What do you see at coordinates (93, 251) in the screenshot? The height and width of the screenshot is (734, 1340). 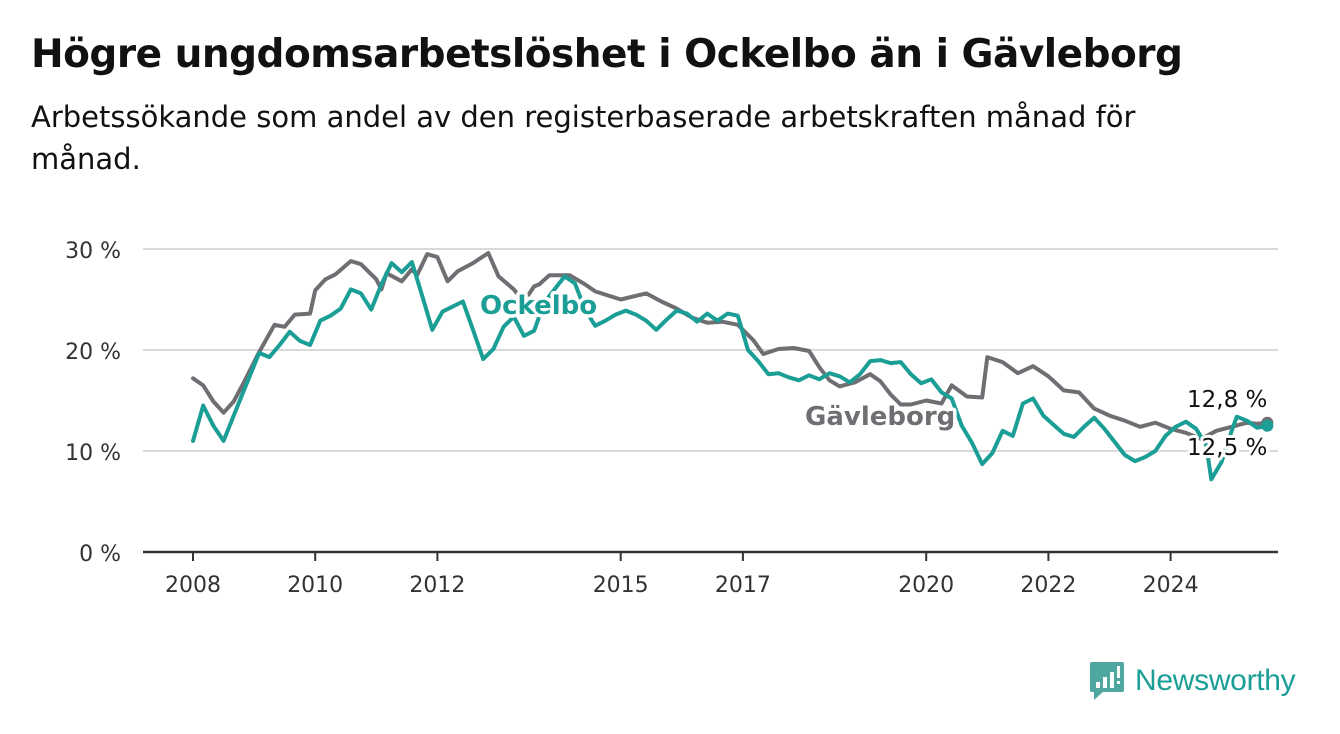 I see `y-tick-label: 30 %` at bounding box center [93, 251].